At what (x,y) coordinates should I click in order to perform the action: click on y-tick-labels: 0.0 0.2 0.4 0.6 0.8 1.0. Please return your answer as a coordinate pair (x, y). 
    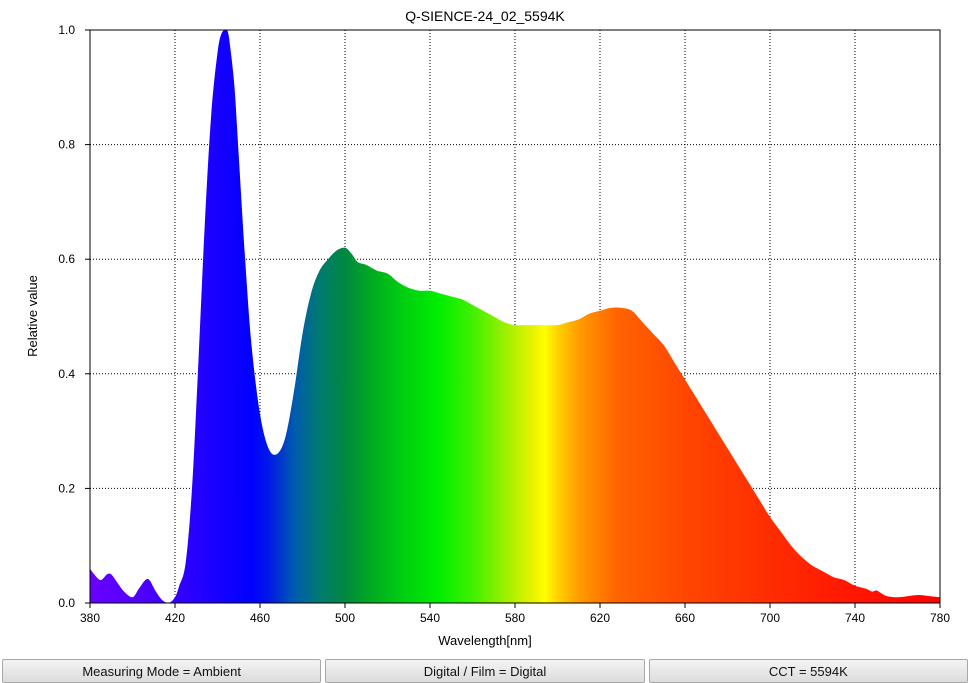
    Looking at the image, I should click on (66, 316).